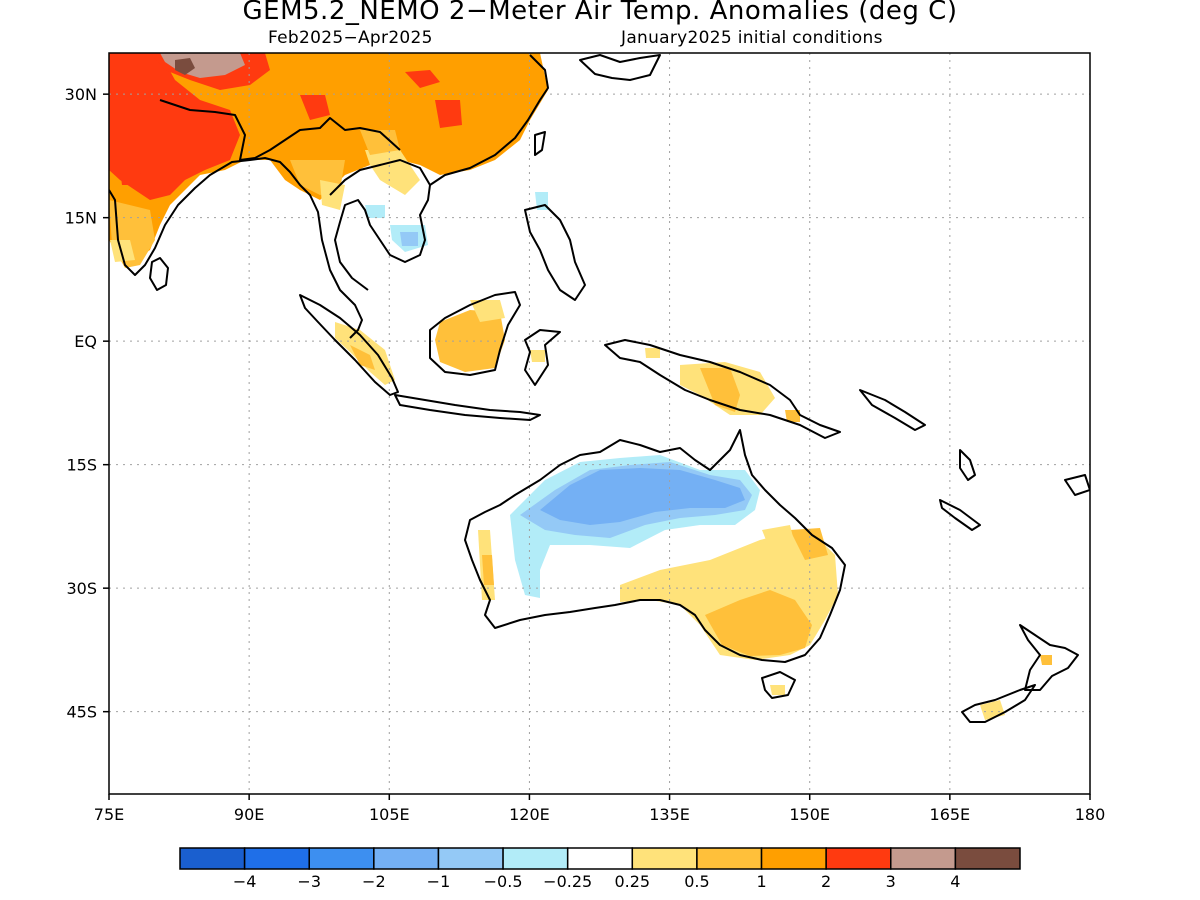  What do you see at coordinates (380, 225) in the screenshot?
I see `coast-indochina` at bounding box center [380, 225].